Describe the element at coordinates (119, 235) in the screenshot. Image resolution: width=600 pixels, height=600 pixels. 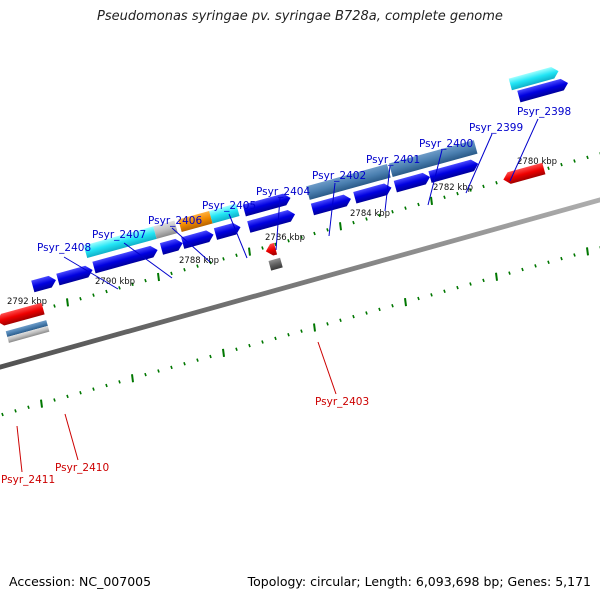
I see `label-psyr-2407: Psyr_2407` at that location.